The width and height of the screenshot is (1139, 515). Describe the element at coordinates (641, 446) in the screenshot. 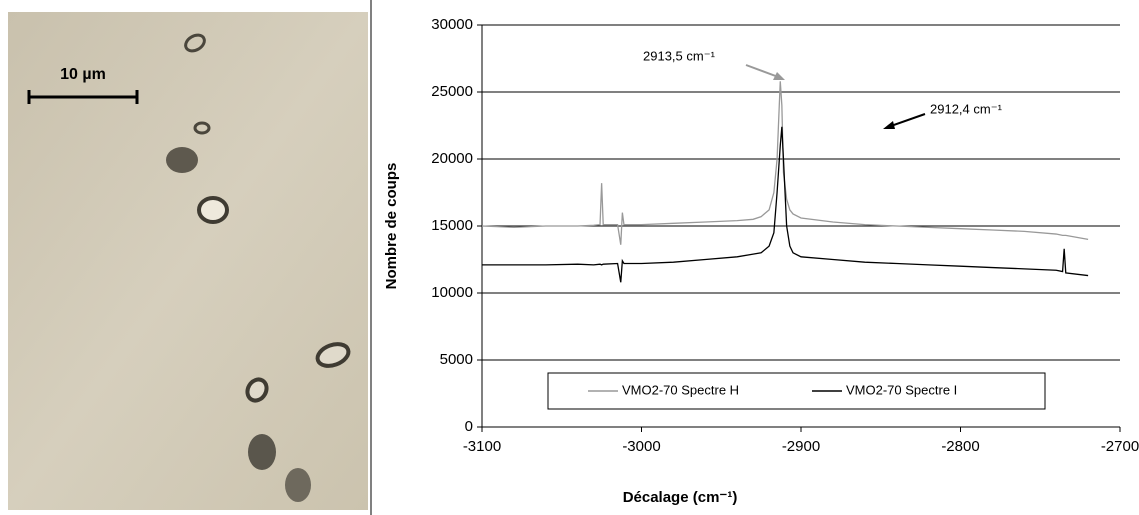

I see `x-tick-label: -3000` at that location.